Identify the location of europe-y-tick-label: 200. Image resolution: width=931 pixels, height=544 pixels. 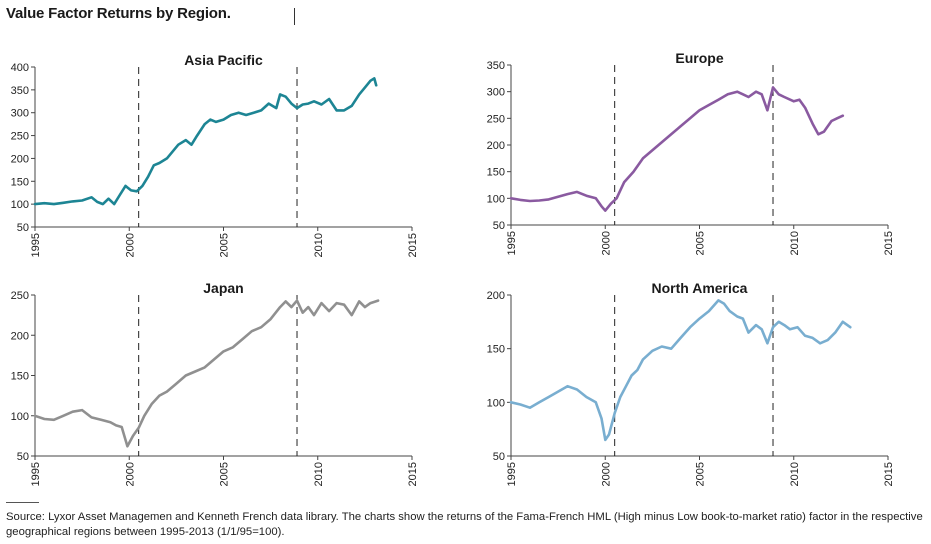
(496, 146).